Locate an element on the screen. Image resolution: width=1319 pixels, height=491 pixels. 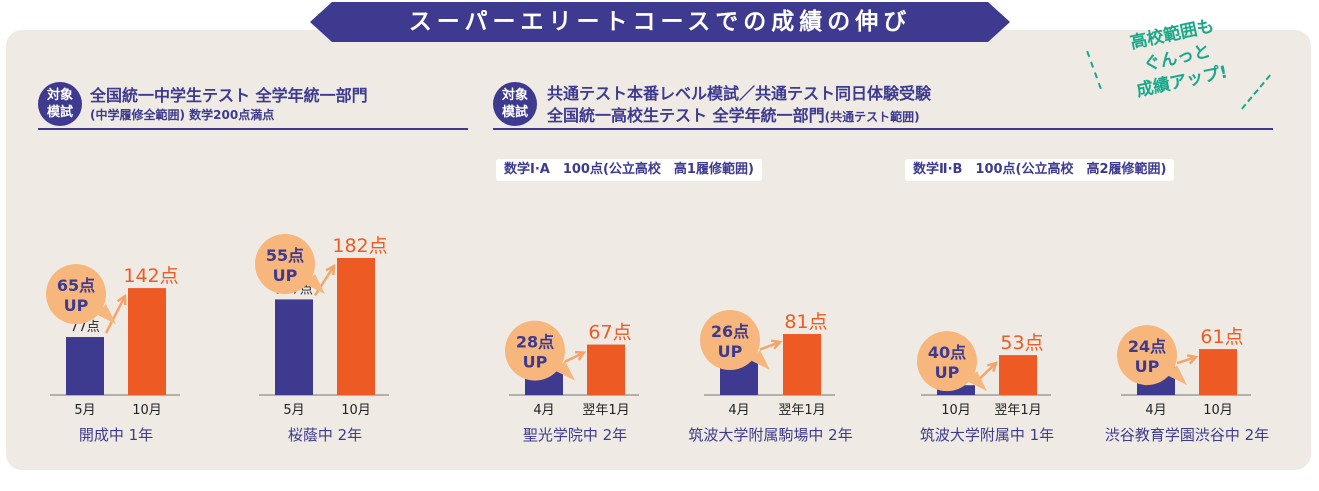
subject-label-math1a: 数学Ⅰ·A 100点(公立高校 高1履修範囲) is located at coordinates (629, 170).